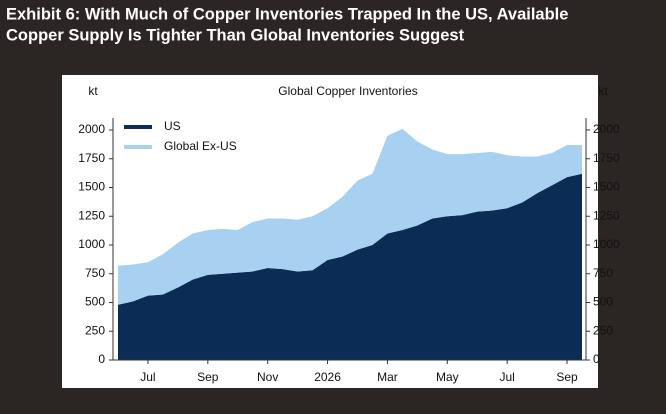  Describe the element at coordinates (387, 377) in the screenshot. I see `x-tick-label: Mar` at that location.